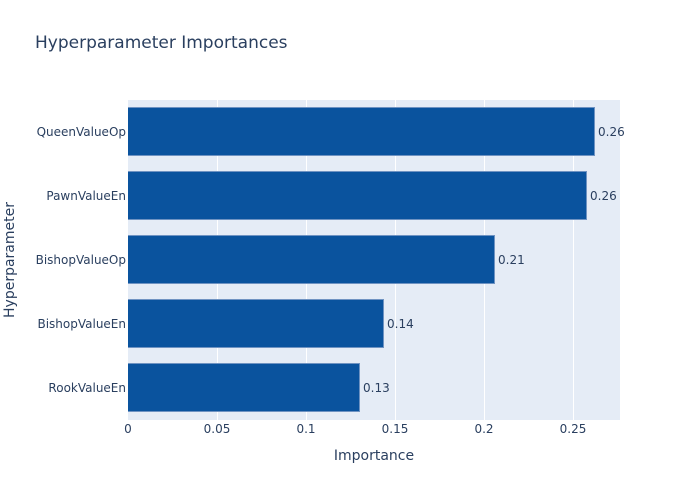  I want to click on chart-title: Hyperparameter Importances, so click(161, 43).